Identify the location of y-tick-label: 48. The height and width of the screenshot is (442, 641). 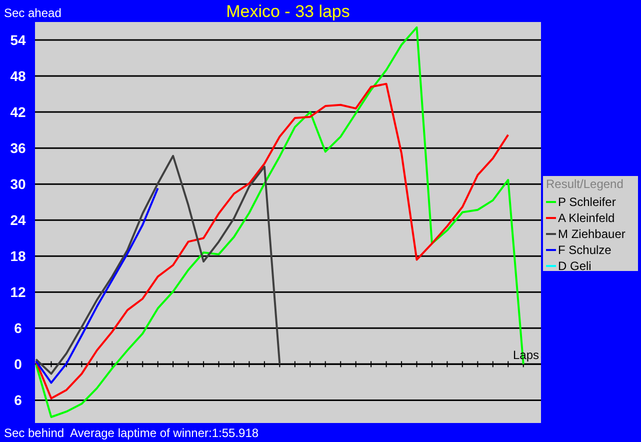
(18, 76).